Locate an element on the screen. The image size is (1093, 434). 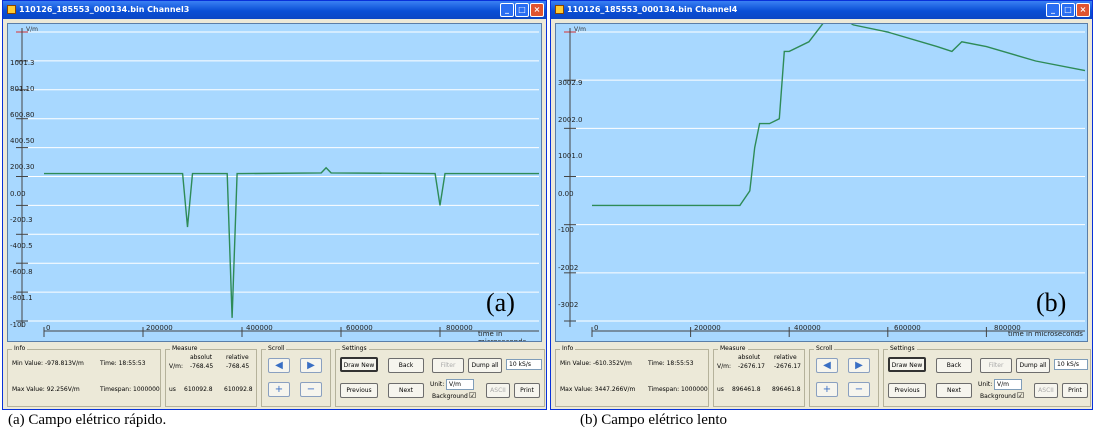
max-value: Max Value: 3447.266V/m is located at coordinates (598, 389).